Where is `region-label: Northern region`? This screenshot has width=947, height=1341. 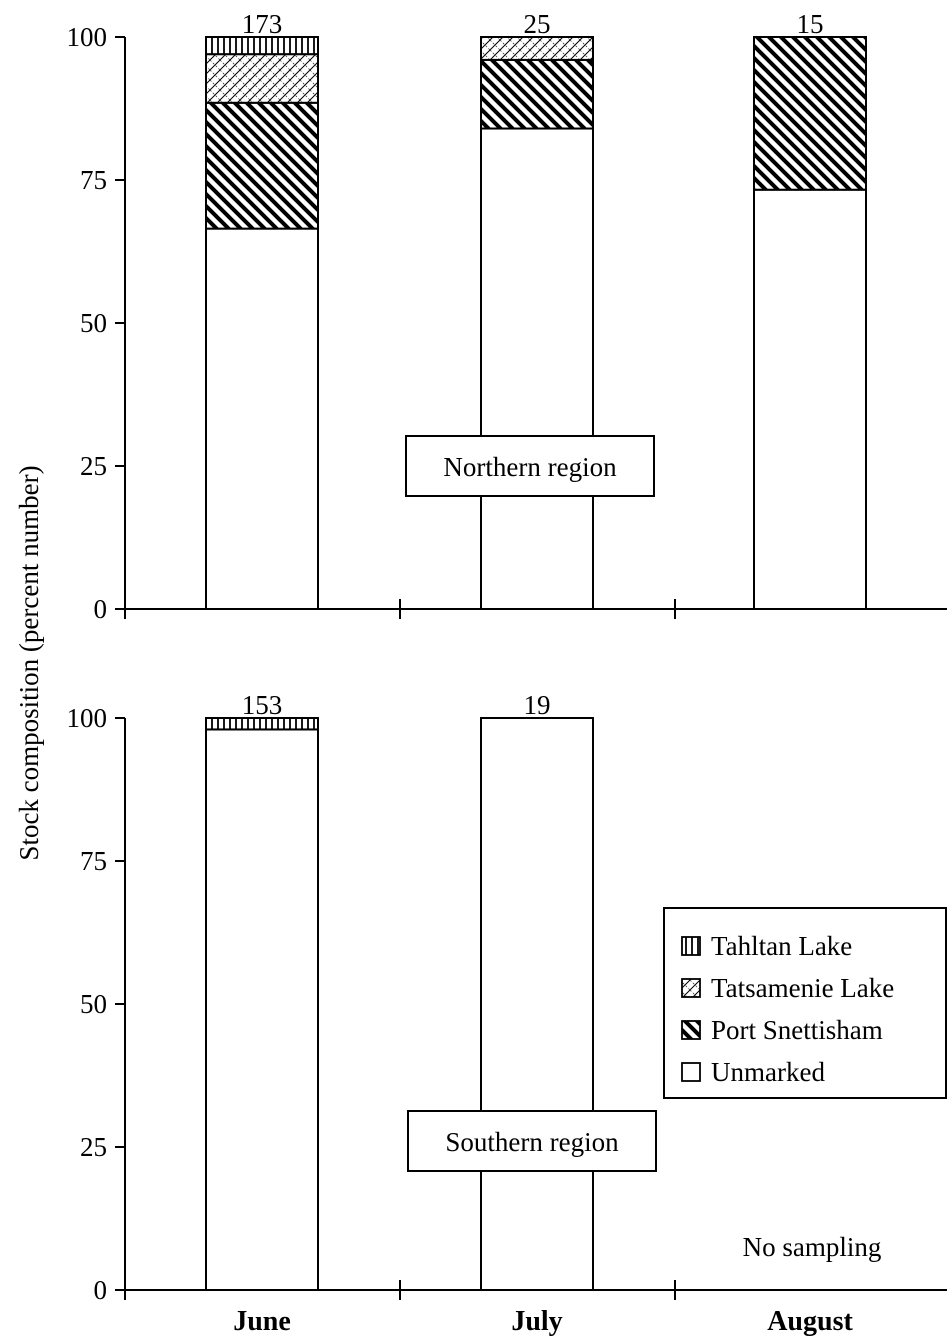
region-label: Northern region is located at coordinates (530, 467).